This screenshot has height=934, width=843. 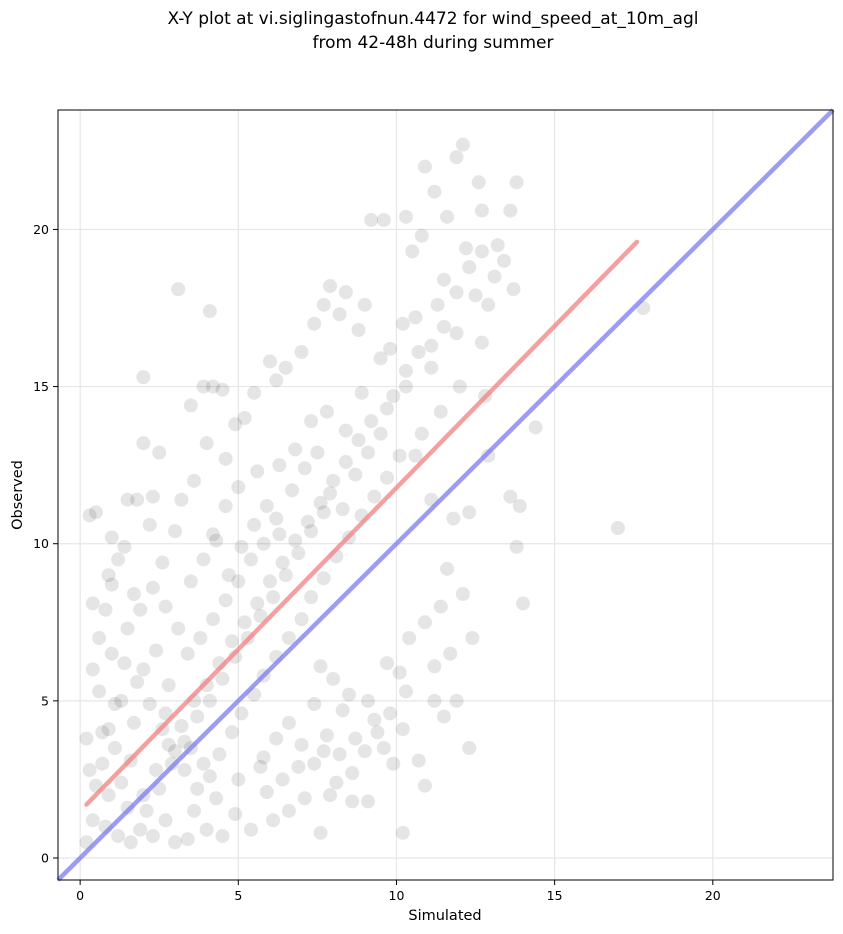 I want to click on y-tick-label: 5, so click(x=45, y=700).